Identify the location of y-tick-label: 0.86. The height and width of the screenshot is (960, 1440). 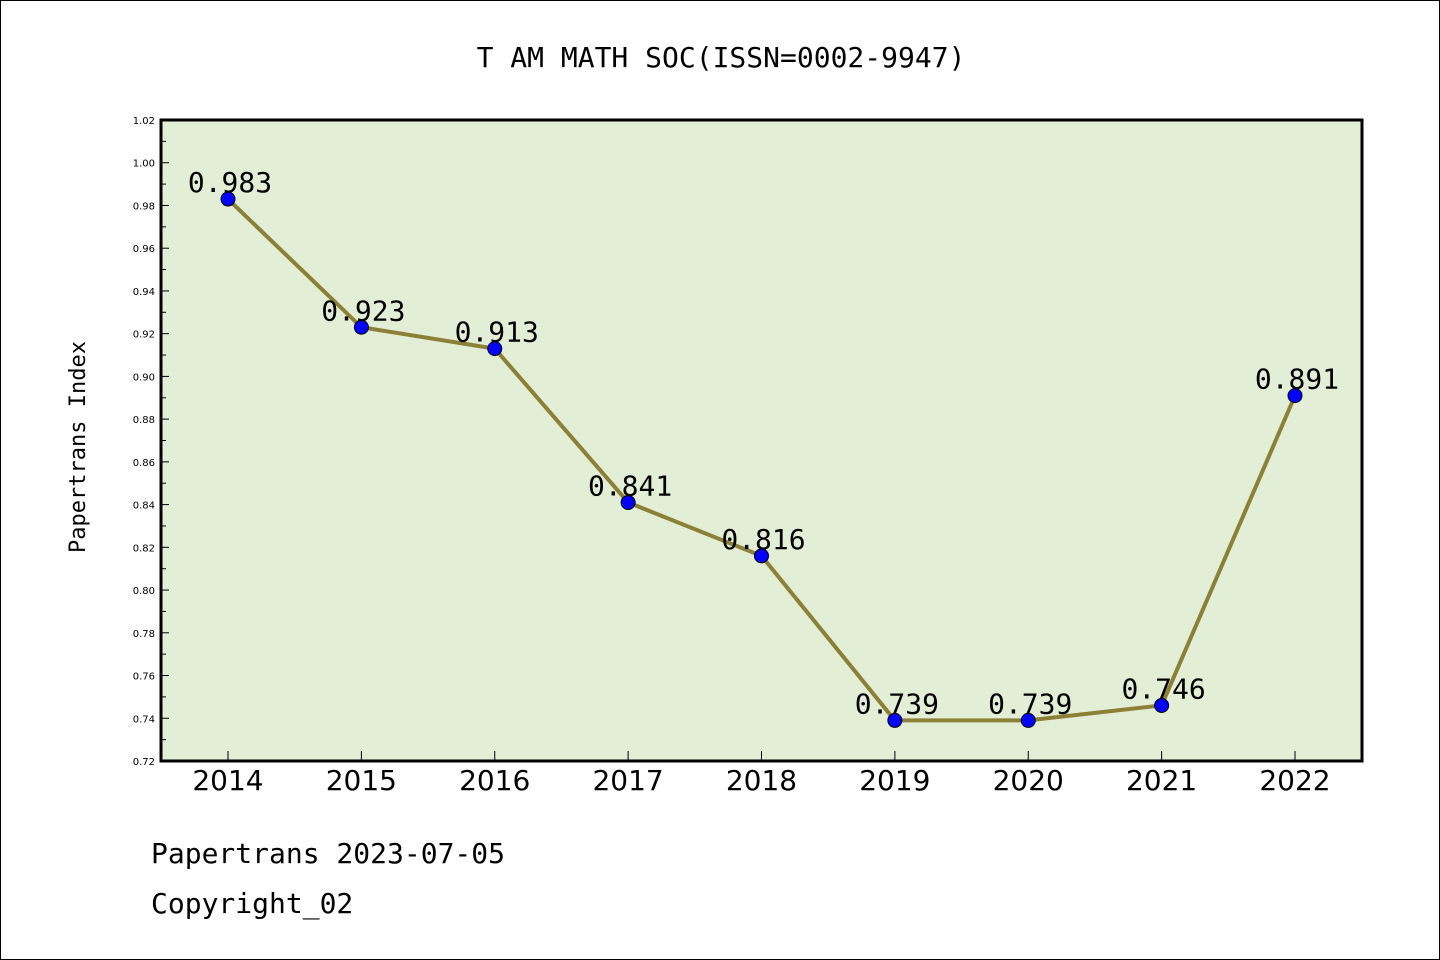
(144, 463).